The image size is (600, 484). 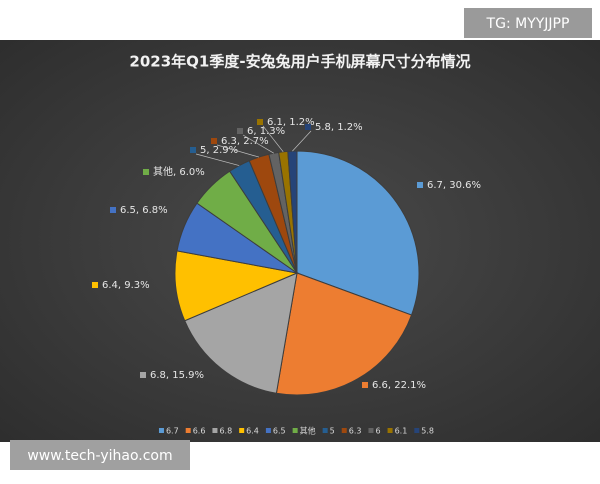 I want to click on chart-title: 2023年Q1季度-安兔兔用户手机屏幕尺寸分布情况, so click(x=299, y=62).